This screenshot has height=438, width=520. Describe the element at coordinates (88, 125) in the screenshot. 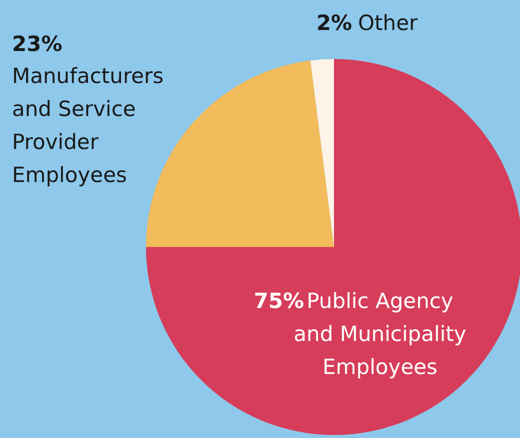

I see `slice-label: Manufacturers and Service Provider Employees` at that location.